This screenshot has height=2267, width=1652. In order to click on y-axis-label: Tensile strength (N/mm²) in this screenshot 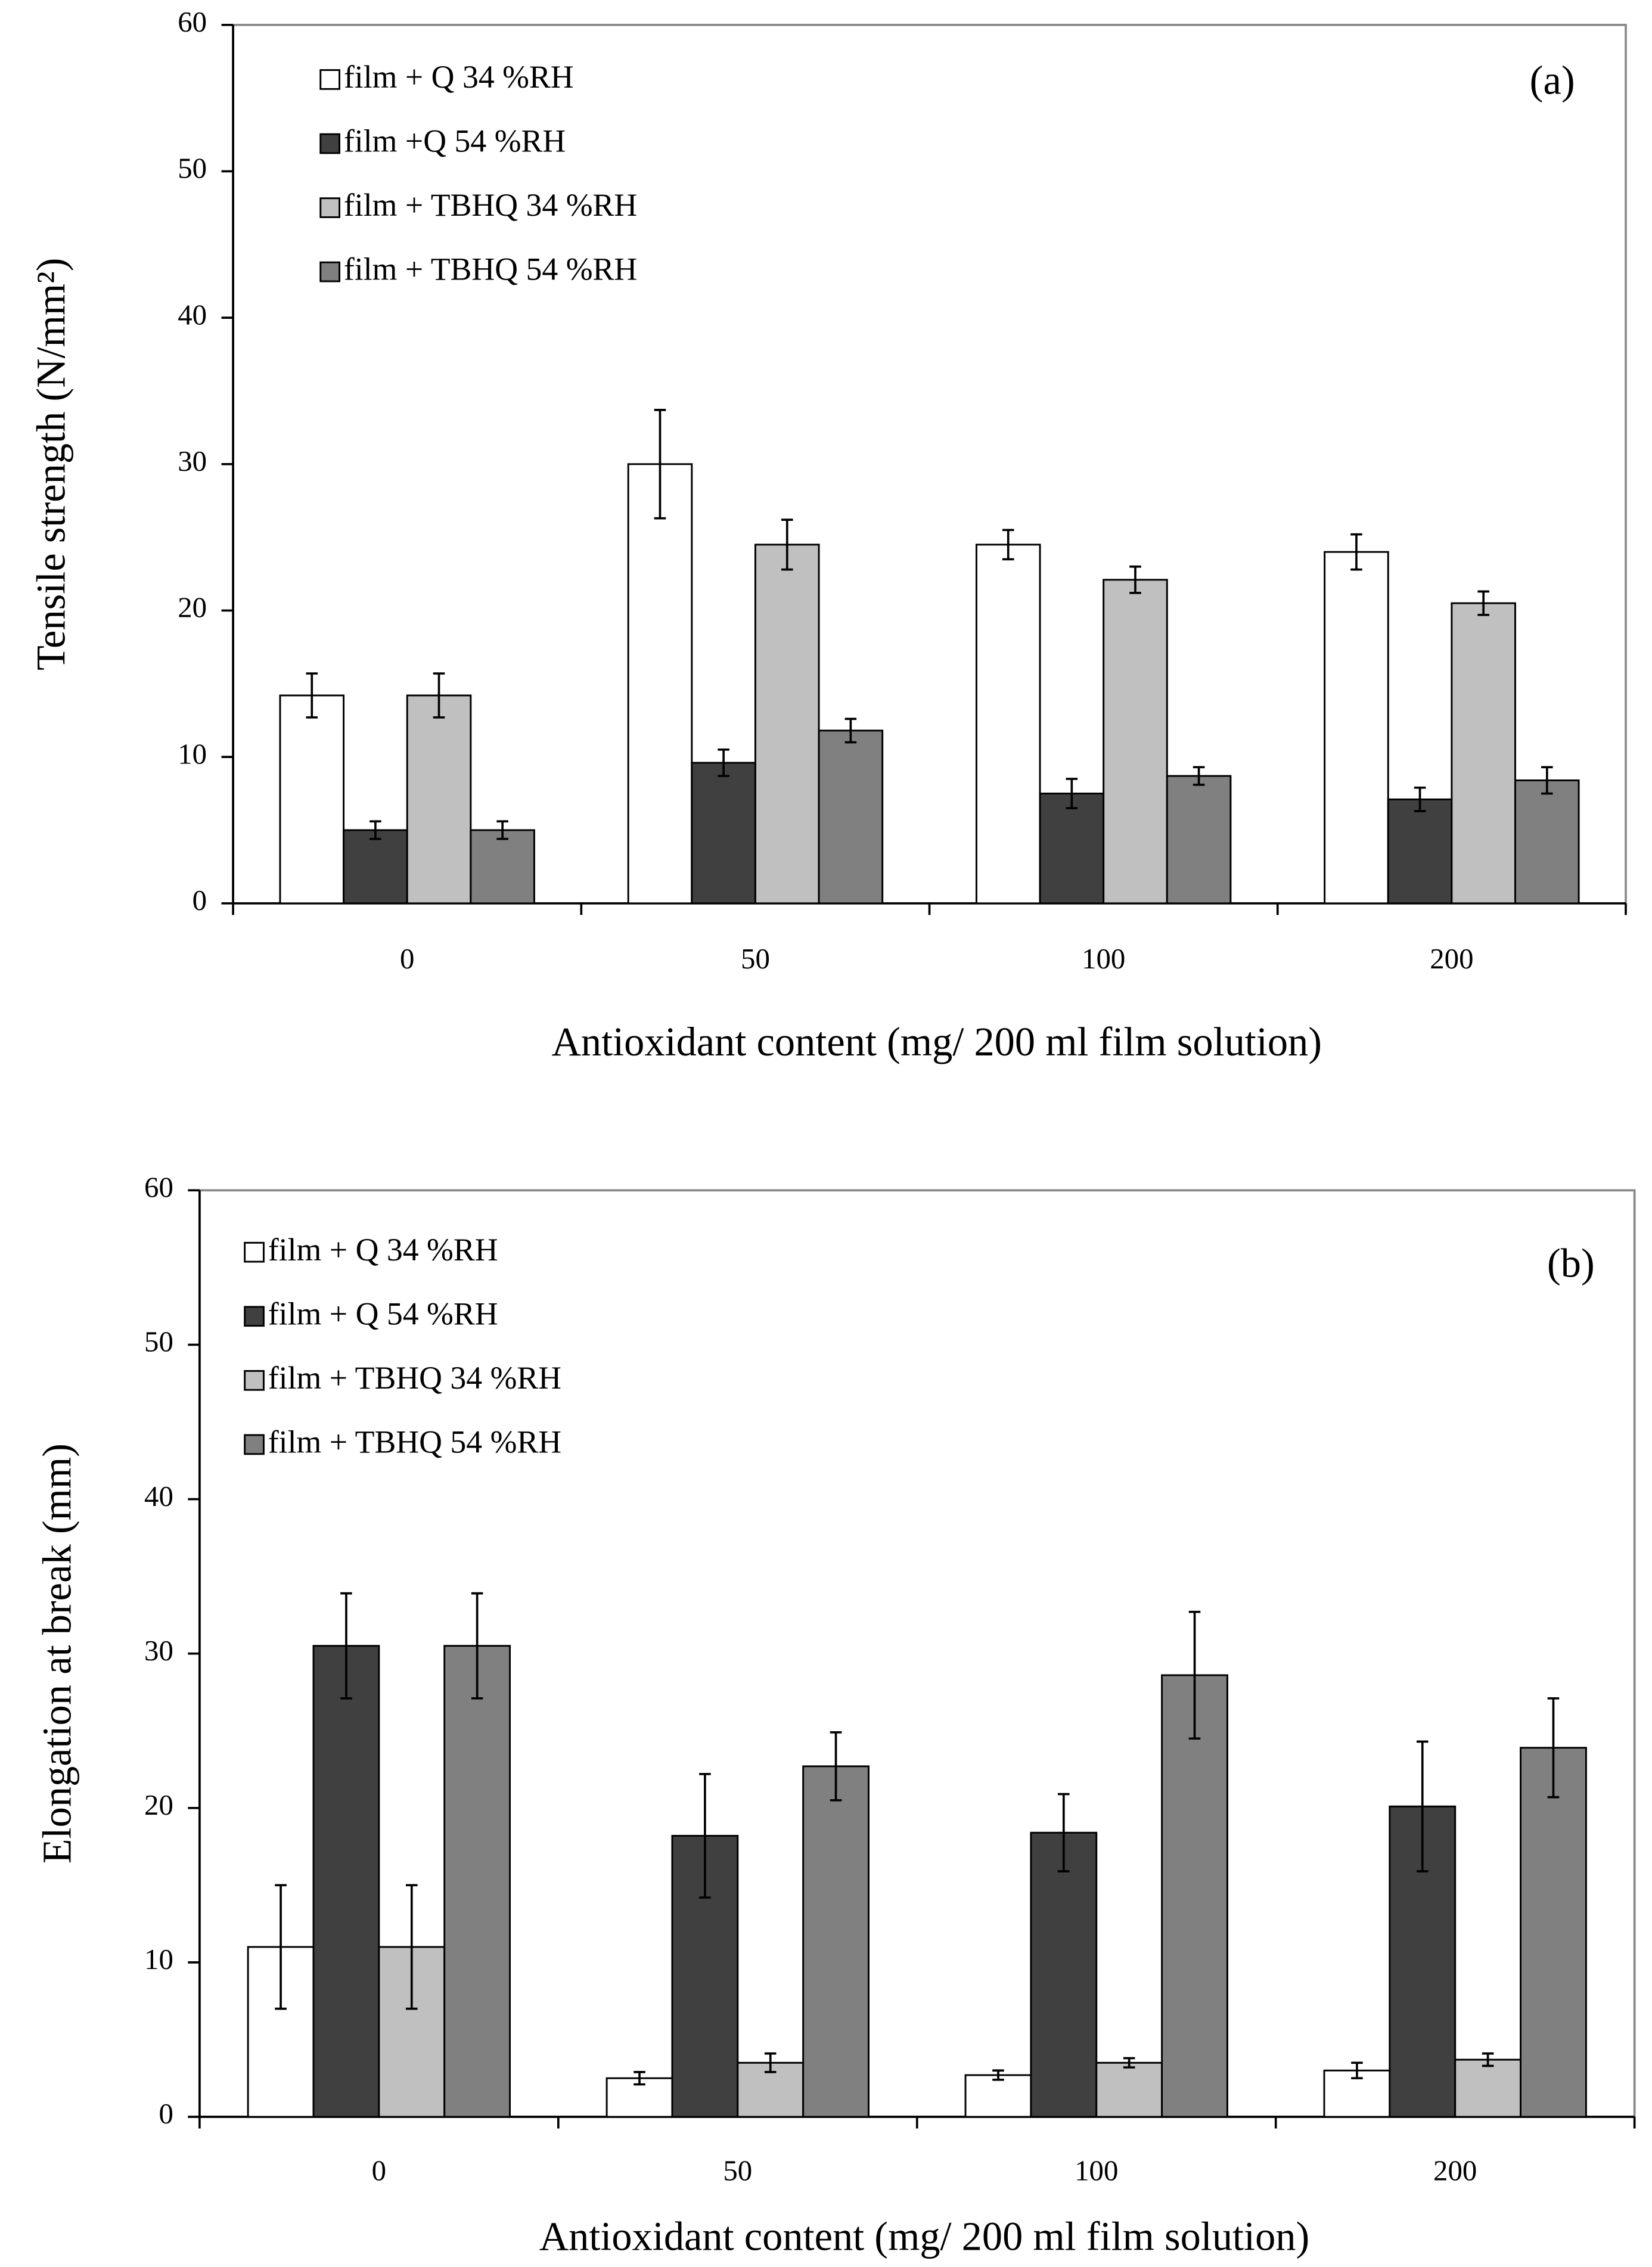, I will do `click(51, 464)`.